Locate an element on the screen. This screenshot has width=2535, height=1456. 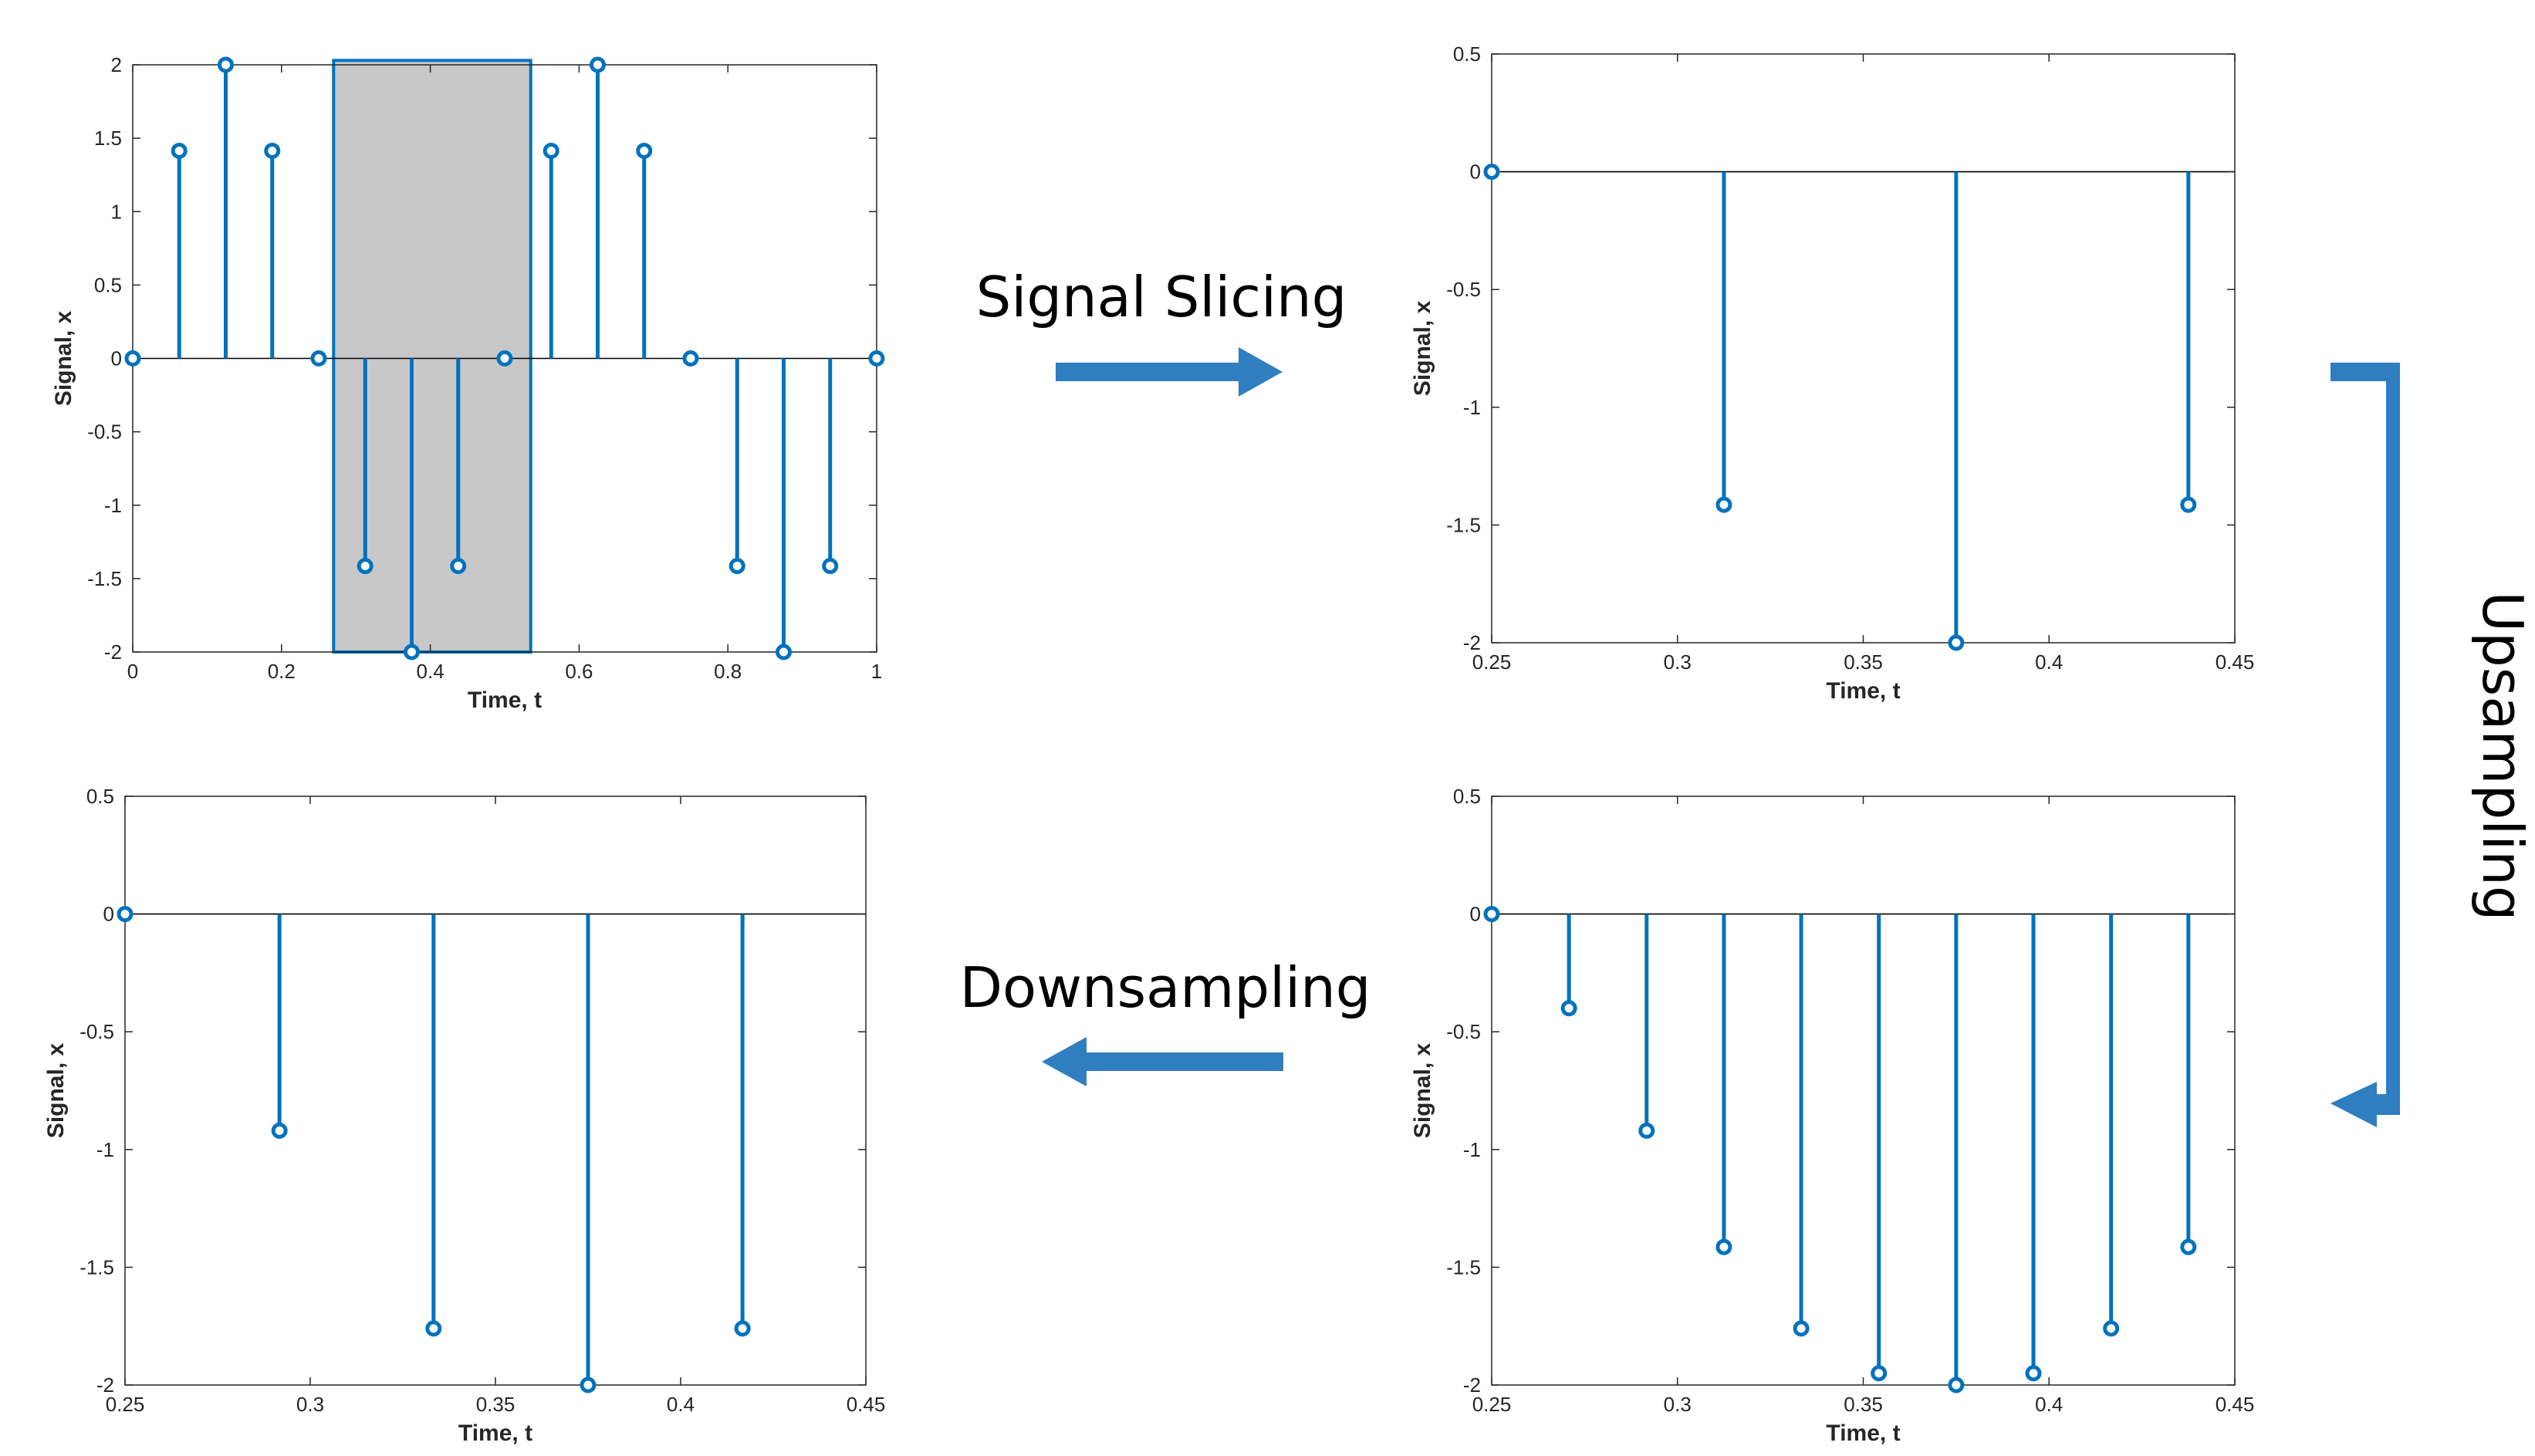
signal-slicing-label: Signal Slicing is located at coordinates (1161, 297).